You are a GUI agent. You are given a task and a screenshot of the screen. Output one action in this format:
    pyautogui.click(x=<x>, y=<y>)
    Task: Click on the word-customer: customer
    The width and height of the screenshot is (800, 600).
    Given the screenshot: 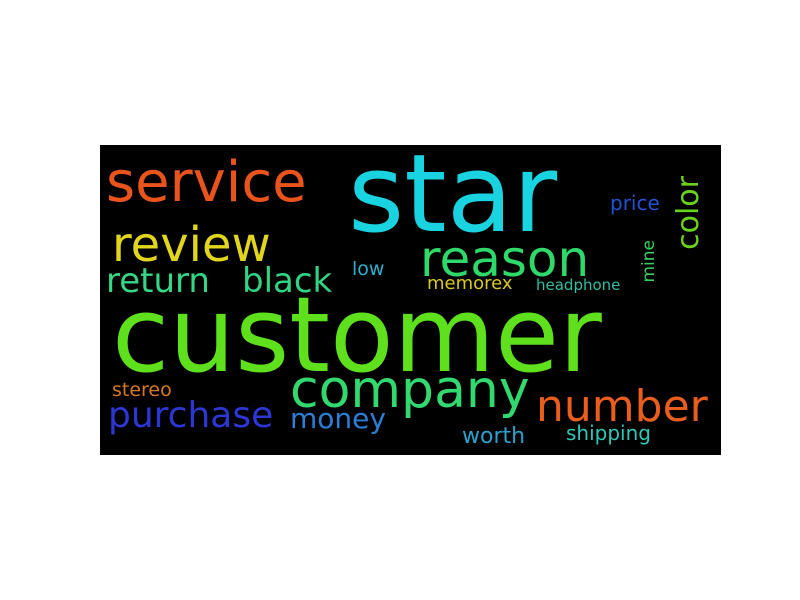 What is the action you would take?
    pyautogui.click(x=357, y=335)
    